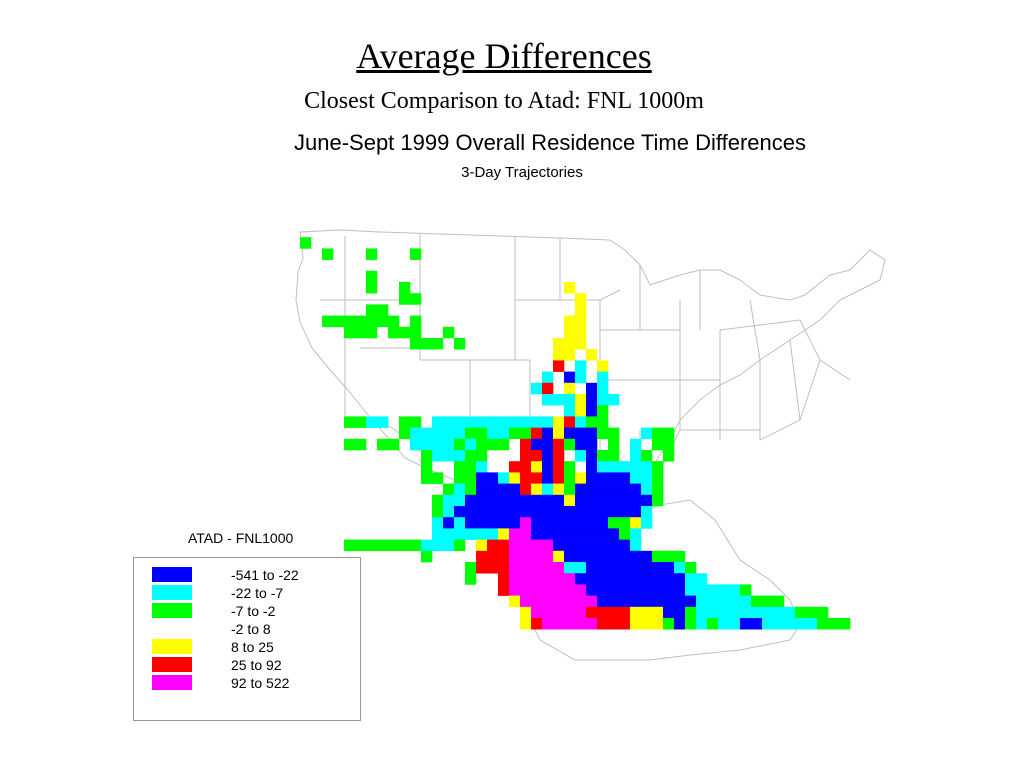  I want to click on legend-label: 8 to 25, so click(252, 647).